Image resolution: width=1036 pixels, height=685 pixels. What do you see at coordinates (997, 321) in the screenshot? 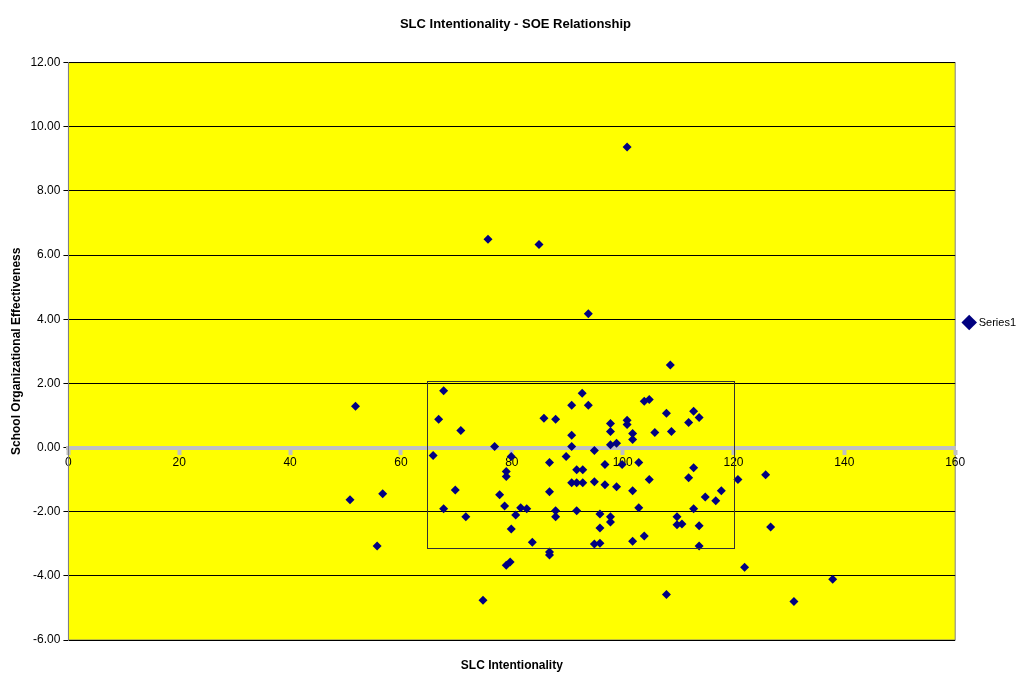
I see `legend-label: Series1` at bounding box center [997, 321].